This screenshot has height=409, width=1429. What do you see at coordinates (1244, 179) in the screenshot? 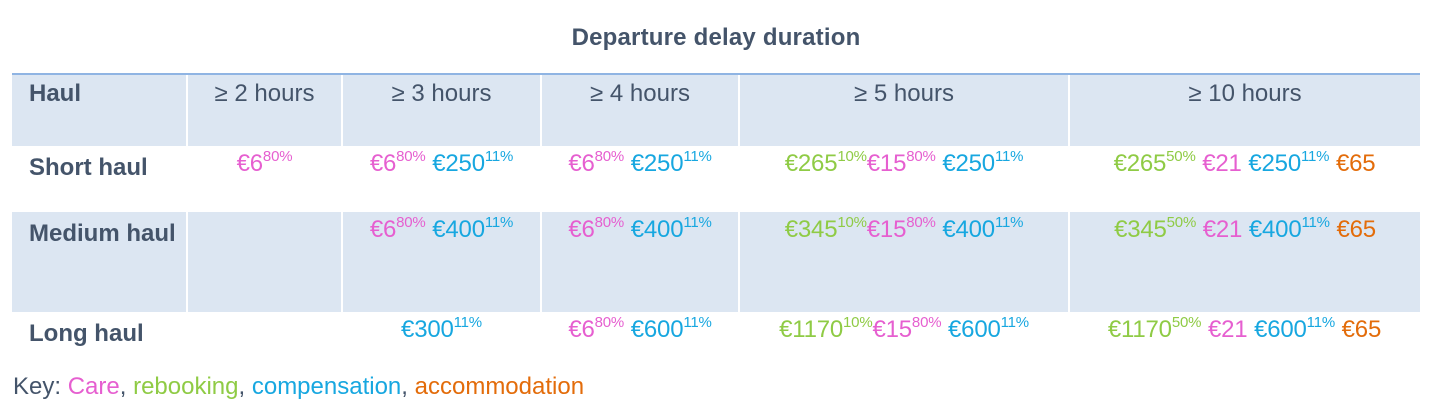
I see `cell: €26550% €21 €25011% €65` at bounding box center [1244, 179].